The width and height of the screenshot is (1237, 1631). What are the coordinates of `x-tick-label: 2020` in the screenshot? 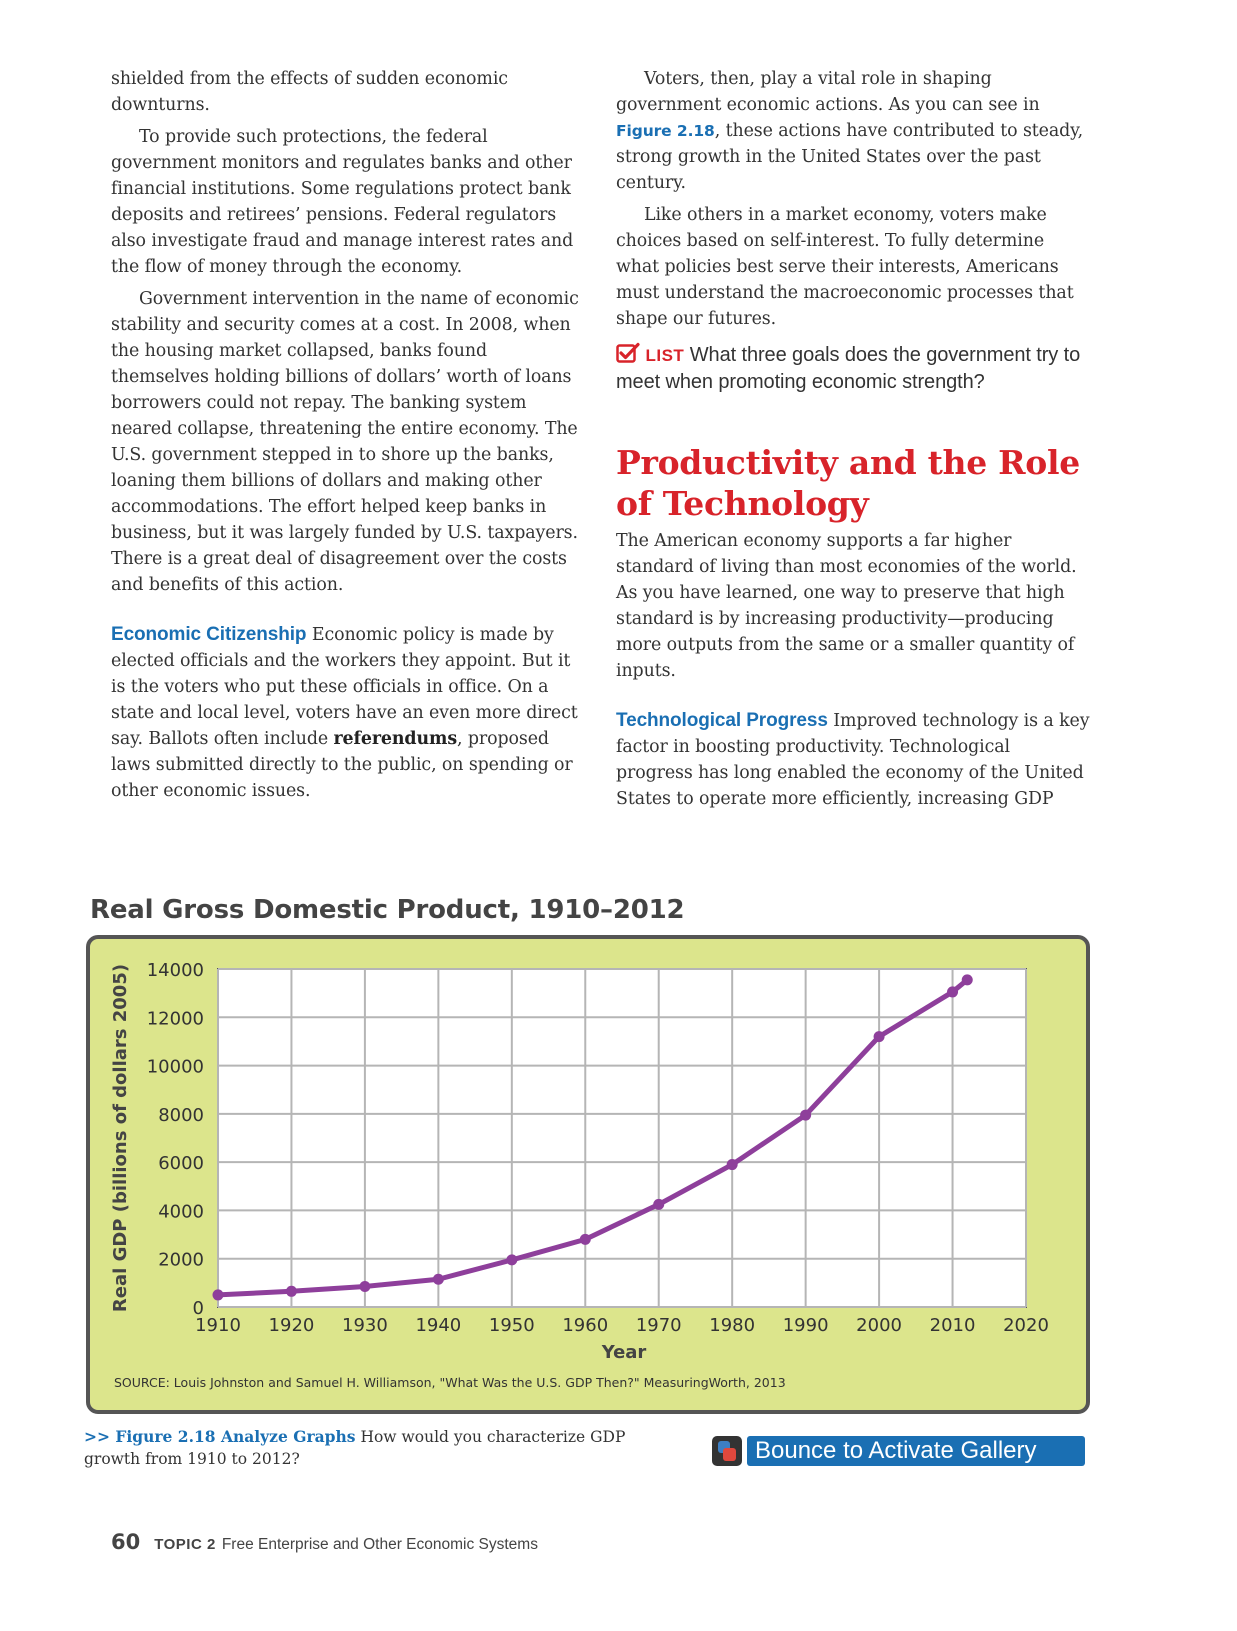 It's located at (1026, 1325).